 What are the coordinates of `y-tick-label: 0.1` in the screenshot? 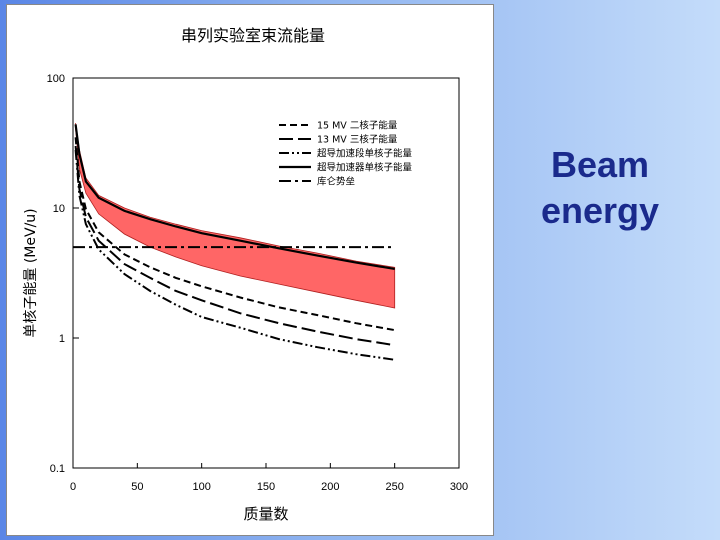 It's located at (57, 469).